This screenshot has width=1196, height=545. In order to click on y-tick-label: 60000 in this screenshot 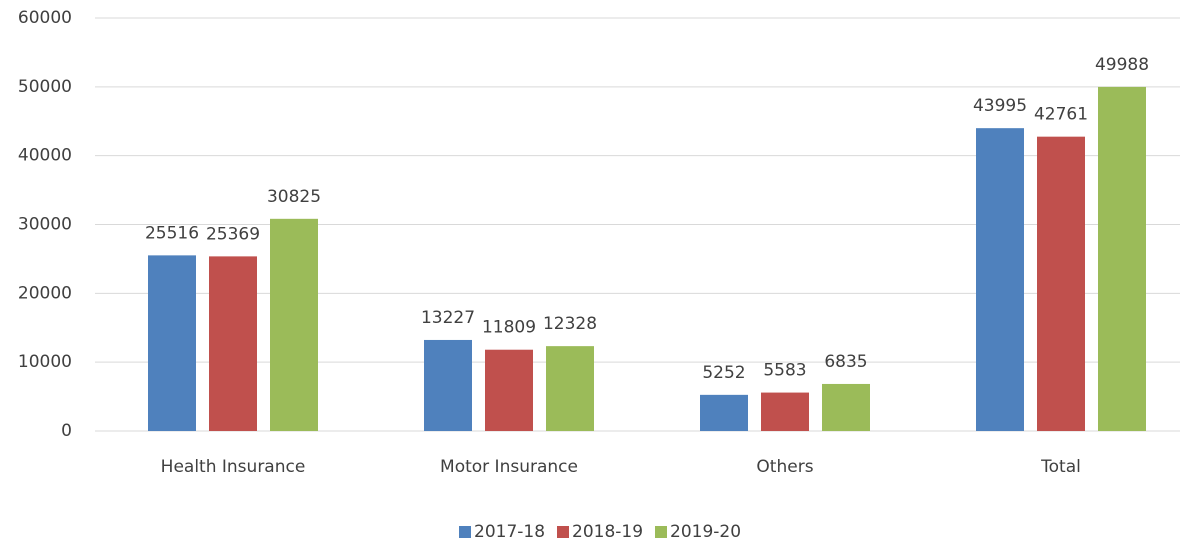, I will do `click(45, 18)`.